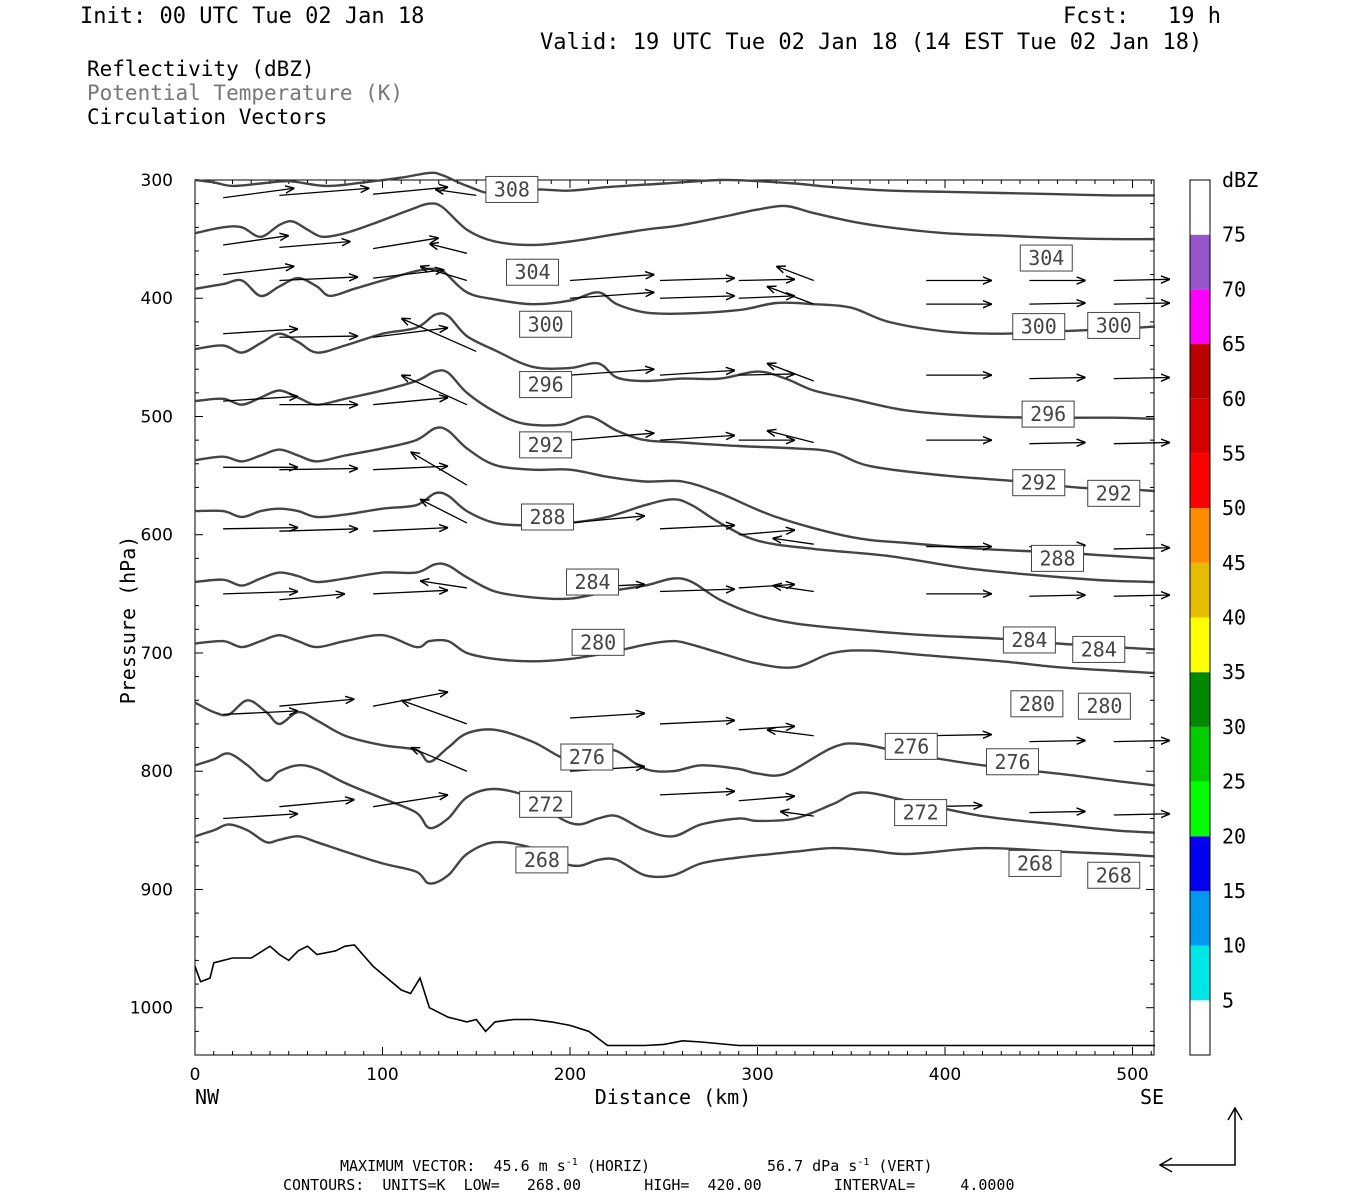 This screenshot has height=1200, width=1350. What do you see at coordinates (673, 1097) in the screenshot?
I see `x-axis-label: Distance (km)` at bounding box center [673, 1097].